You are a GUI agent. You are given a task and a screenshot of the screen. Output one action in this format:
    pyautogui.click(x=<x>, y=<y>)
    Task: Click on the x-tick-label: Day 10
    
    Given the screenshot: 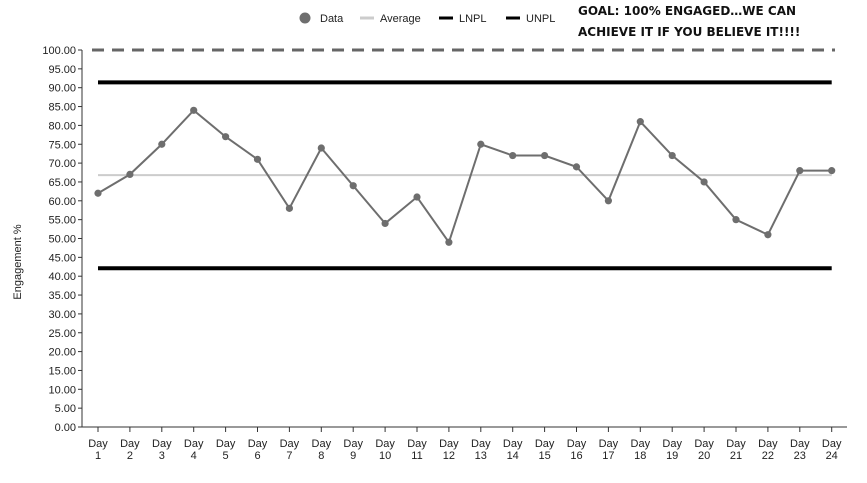 What is the action you would take?
    pyautogui.click(x=385, y=450)
    